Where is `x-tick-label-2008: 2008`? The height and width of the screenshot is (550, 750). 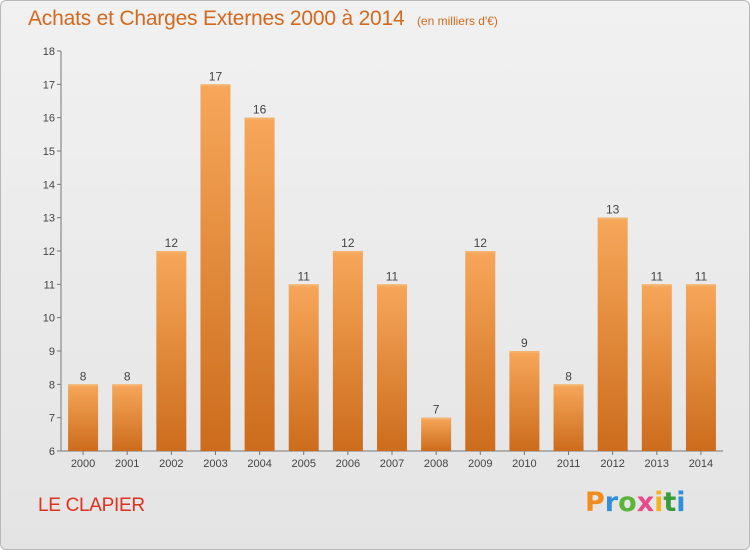 x-tick-label-2008: 2008 is located at coordinates (436, 464).